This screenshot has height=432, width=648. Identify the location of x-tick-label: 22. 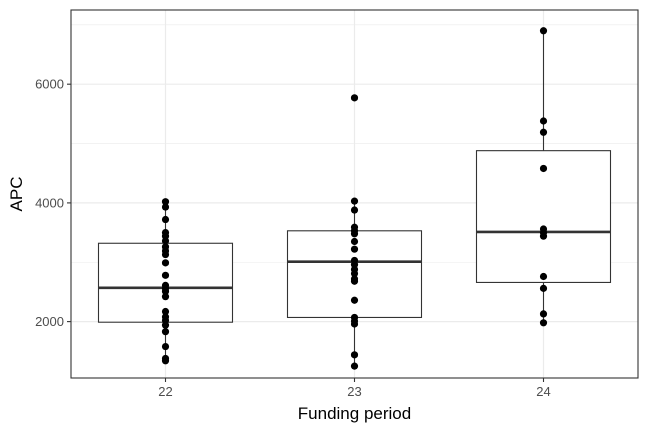
(165, 391).